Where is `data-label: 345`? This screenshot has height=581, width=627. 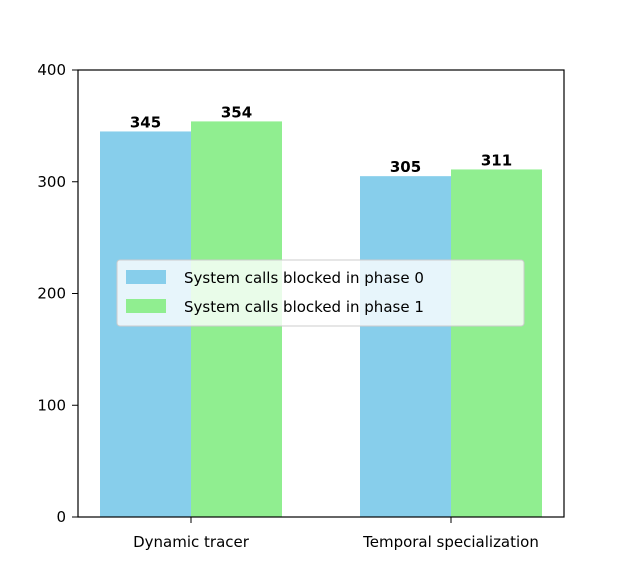
data-label: 345 is located at coordinates (145, 122).